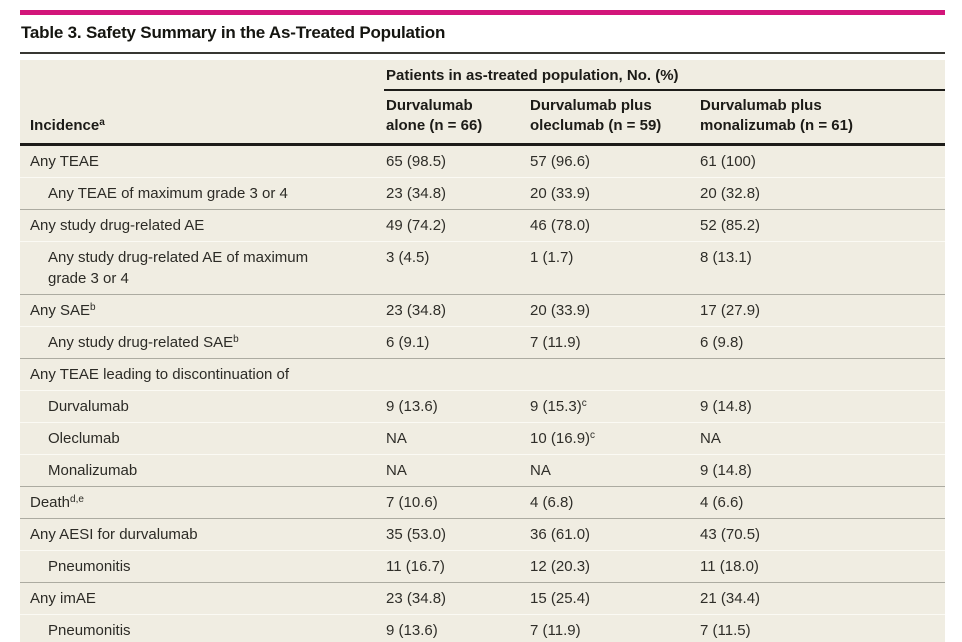 This screenshot has width=962, height=642. What do you see at coordinates (725, 630) in the screenshot?
I see `value-cell: 7 (11.5)` at bounding box center [725, 630].